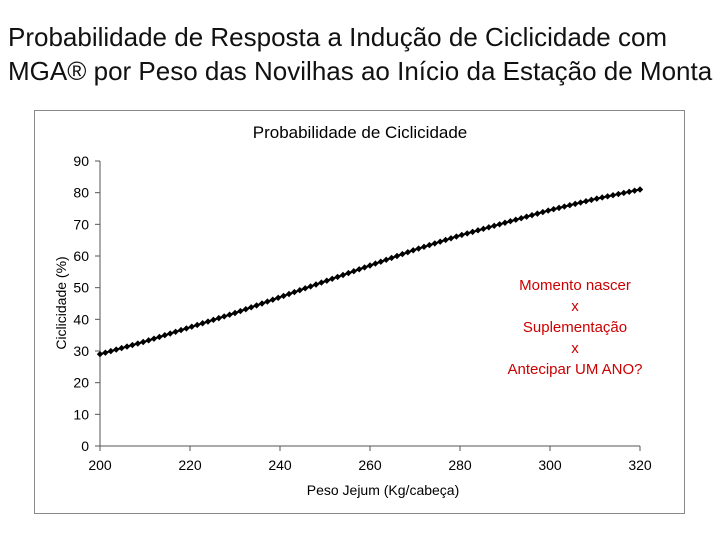 This screenshot has width=720, height=540. What do you see at coordinates (640, 465) in the screenshot?
I see `x-tick-label: 320` at bounding box center [640, 465].